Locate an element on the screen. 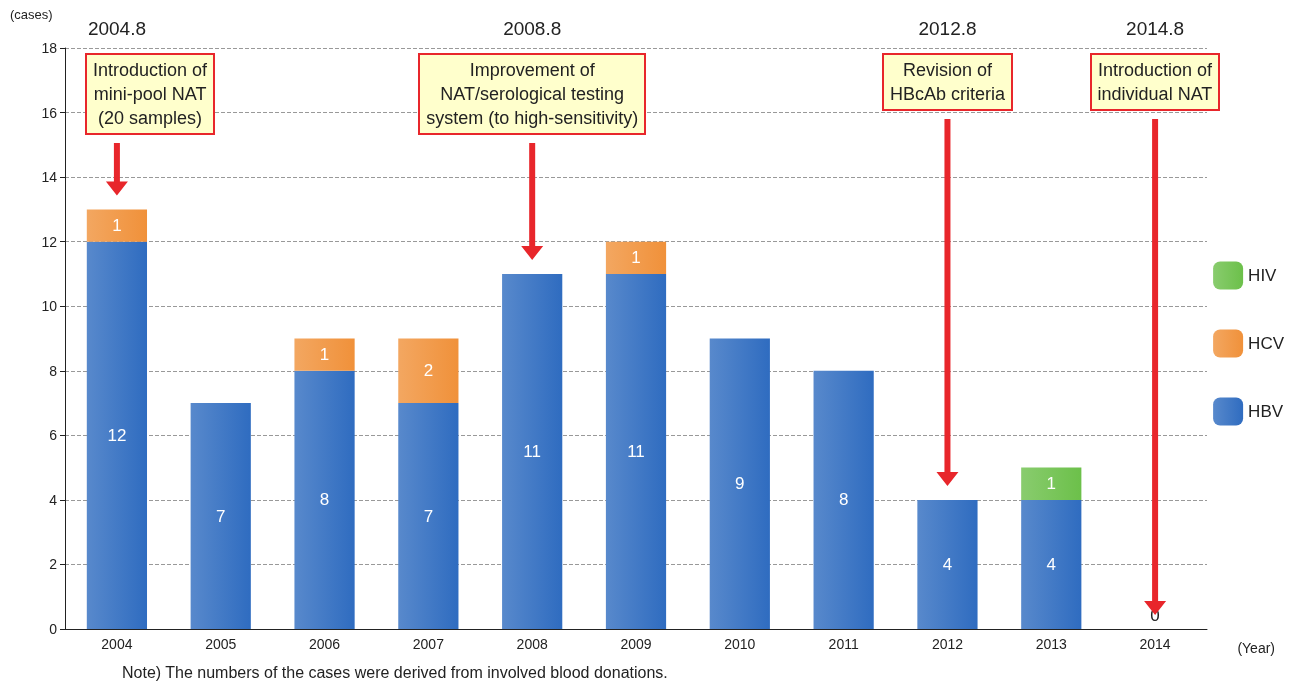 Image resolution: width=1297 pixels, height=687 pixels. y-tick-label: 2 is located at coordinates (53, 564).